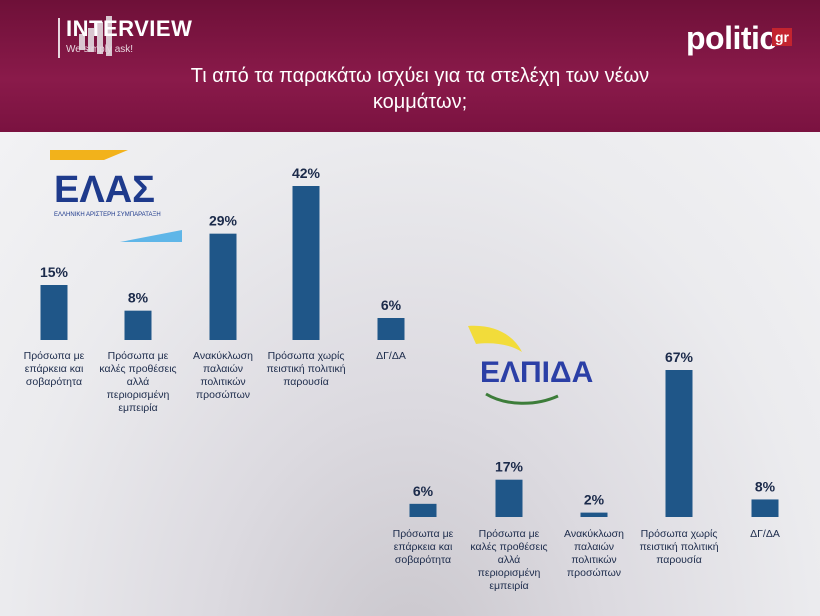 The width and height of the screenshot is (820, 616). Describe the element at coordinates (731, 38) in the screenshot. I see `publisher-logo: politic` at that location.